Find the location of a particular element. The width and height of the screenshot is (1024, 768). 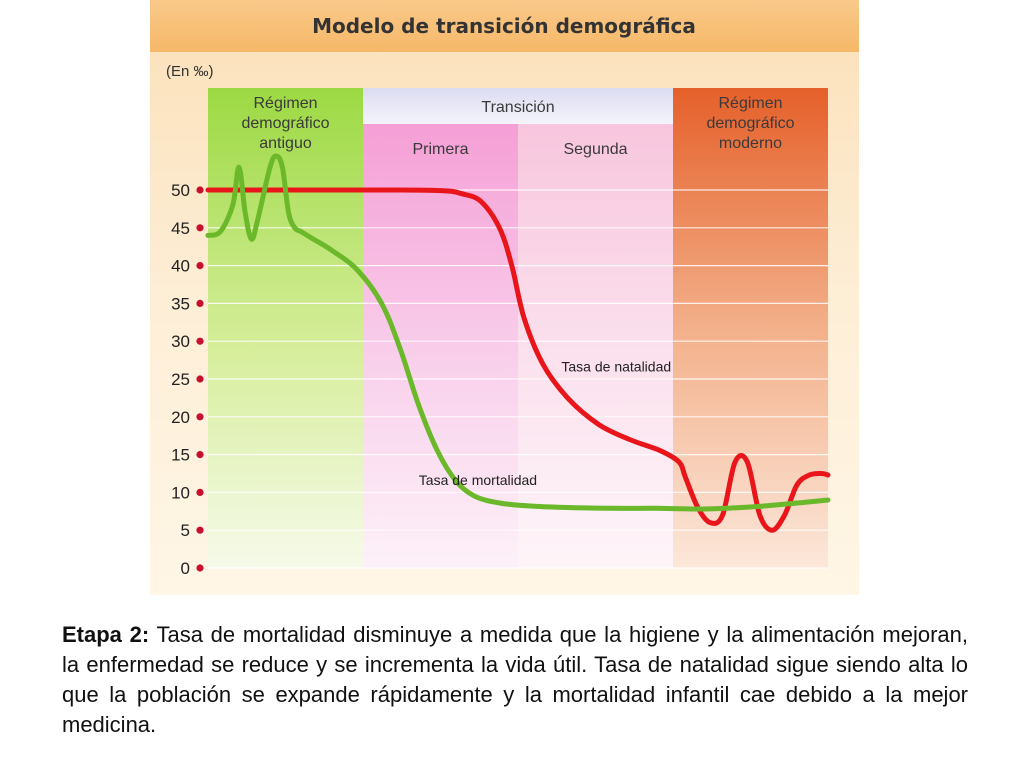

y-tick-label: 5 is located at coordinates (185, 530).